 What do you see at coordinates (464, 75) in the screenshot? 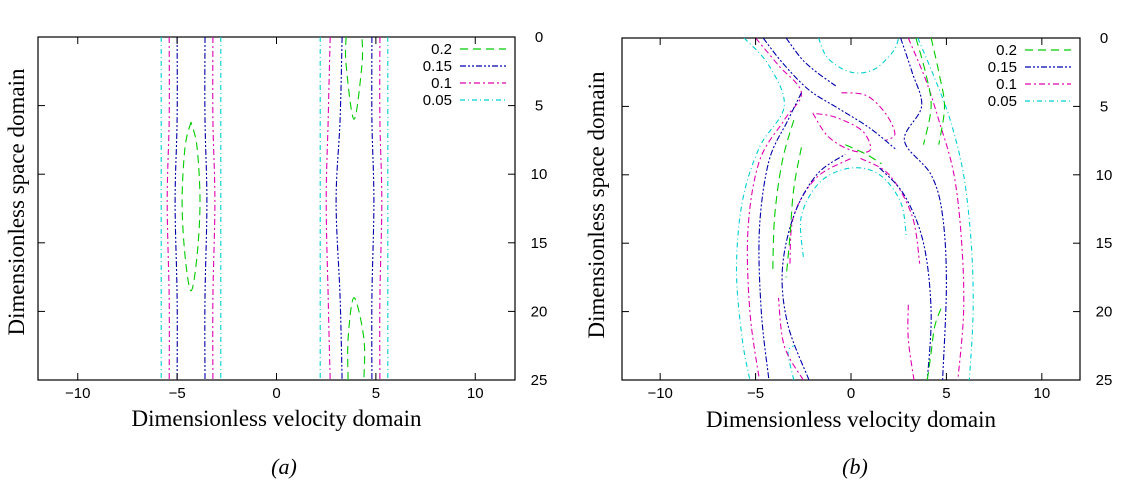
I see `legend-a: 0.20.150.10.05` at bounding box center [464, 75].